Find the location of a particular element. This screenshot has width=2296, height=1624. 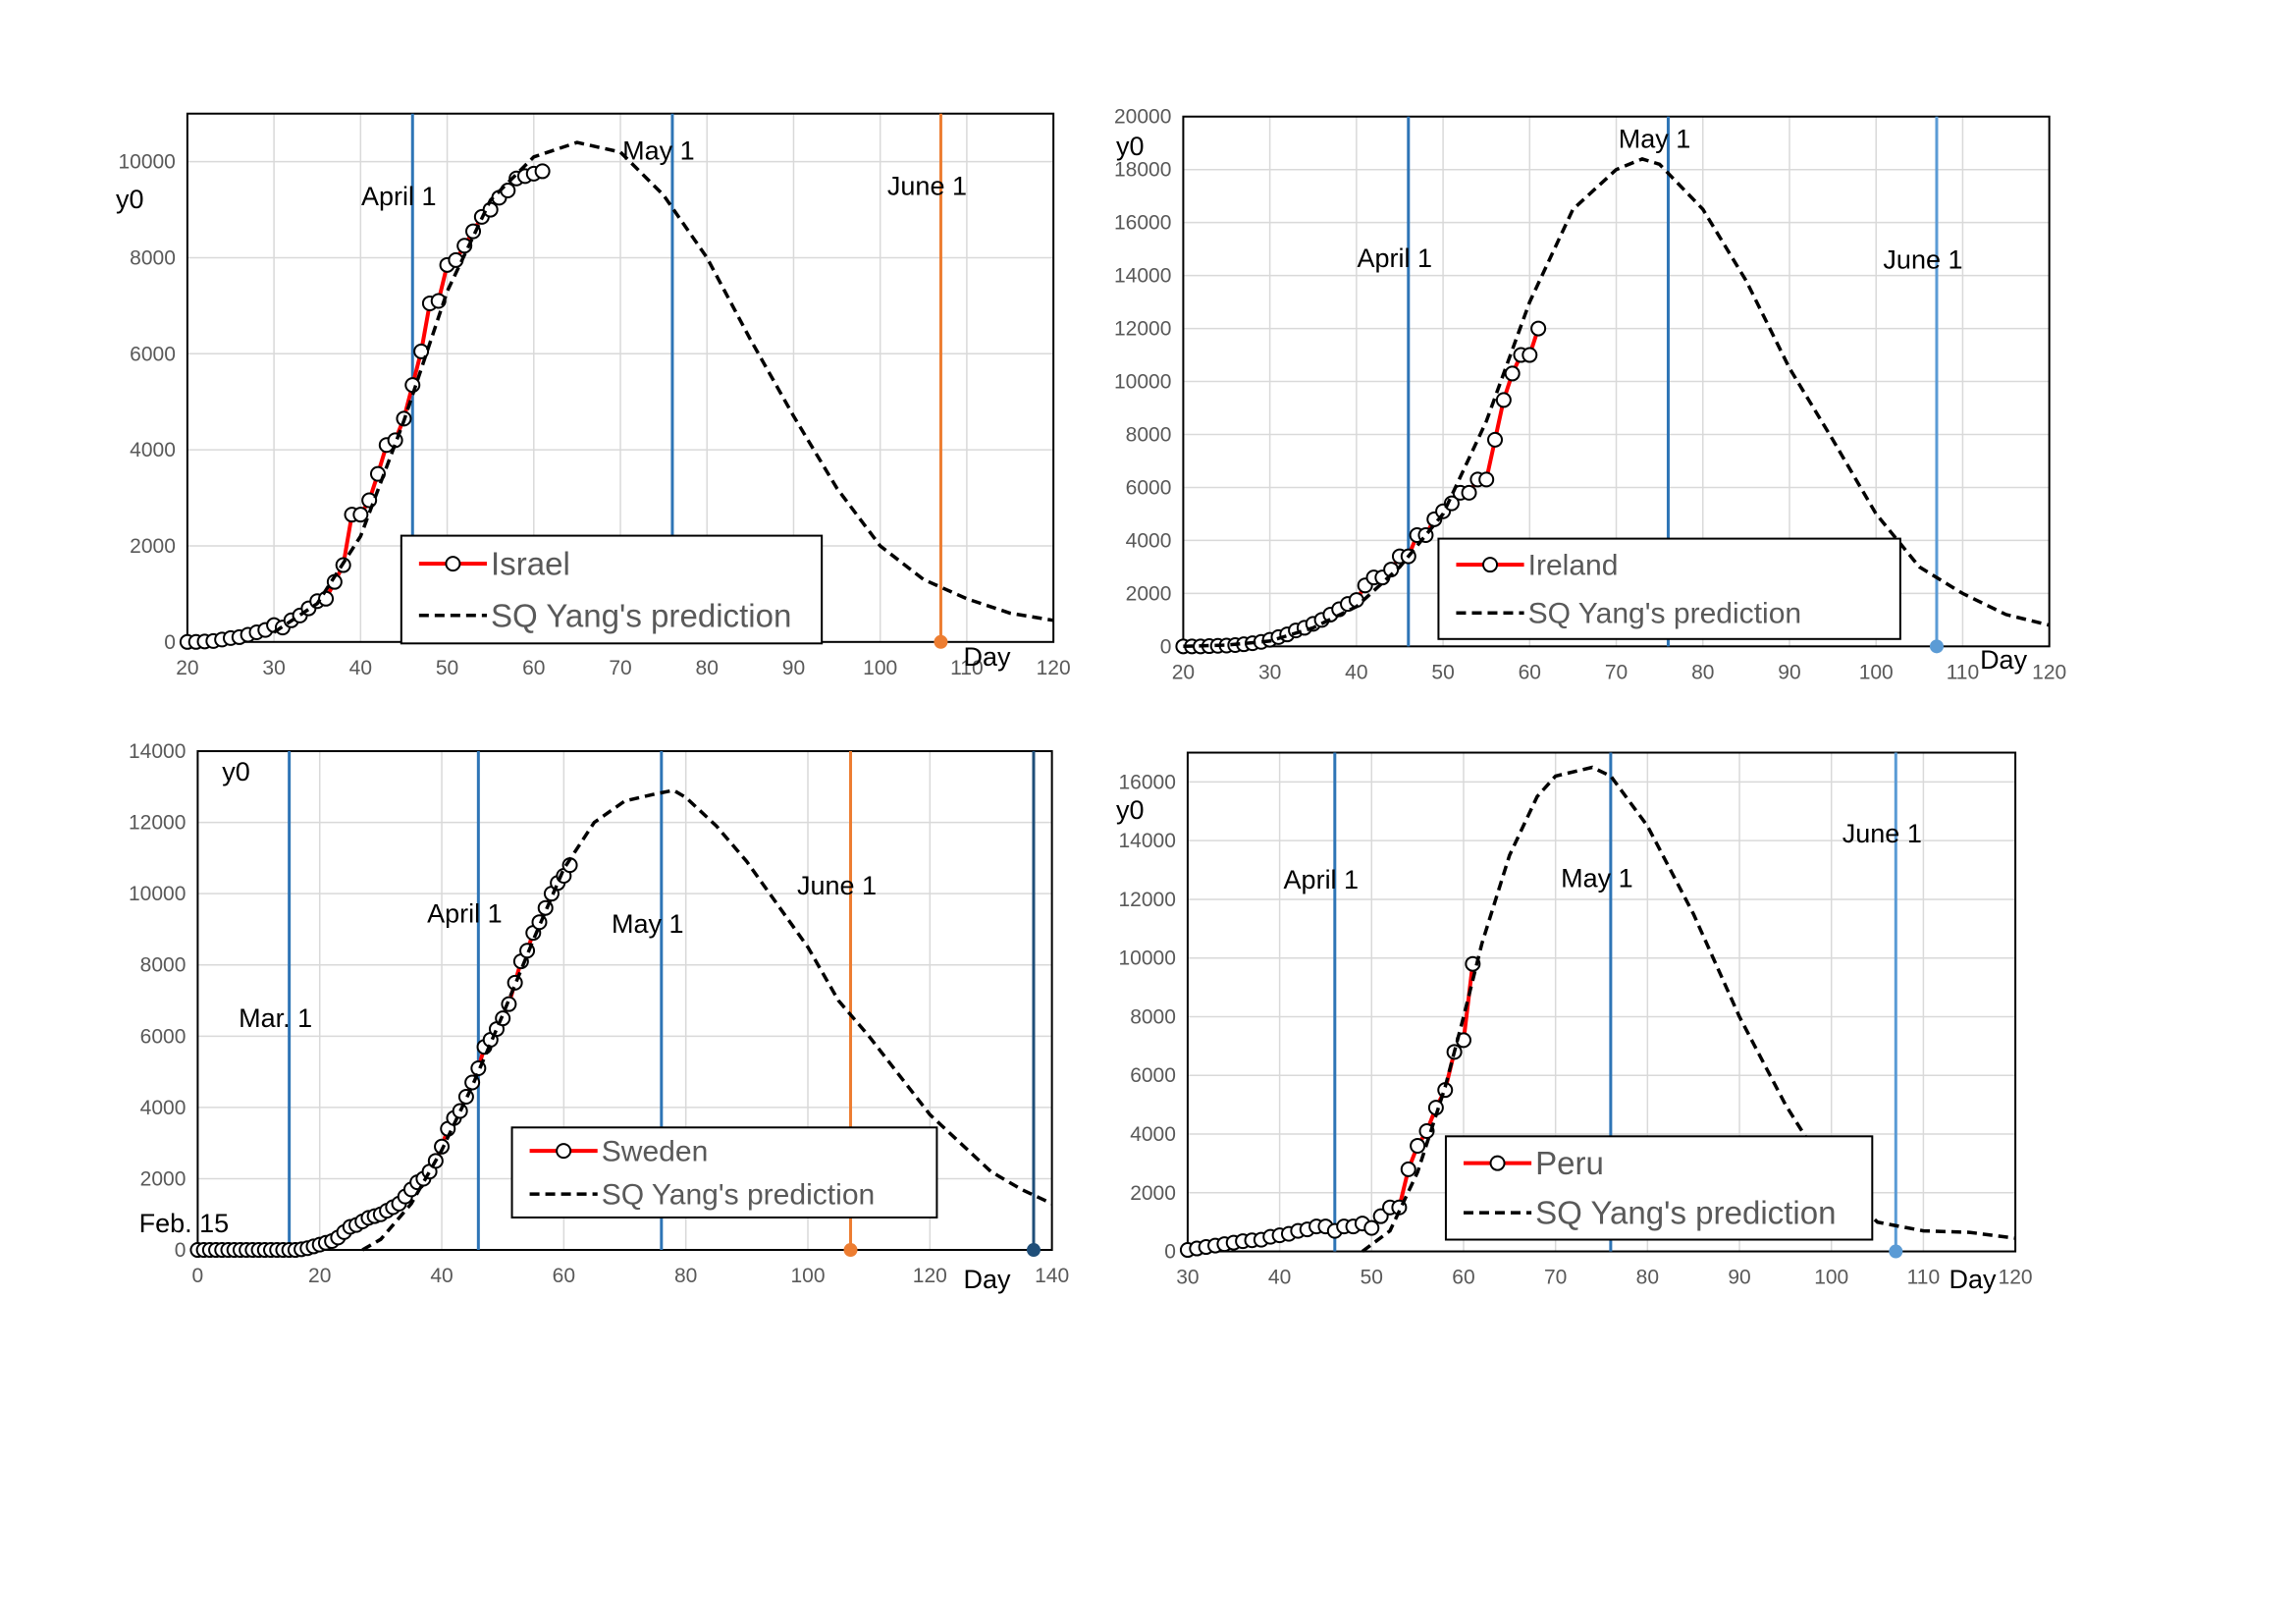

date-label: Feb. 15 is located at coordinates (184, 1223).